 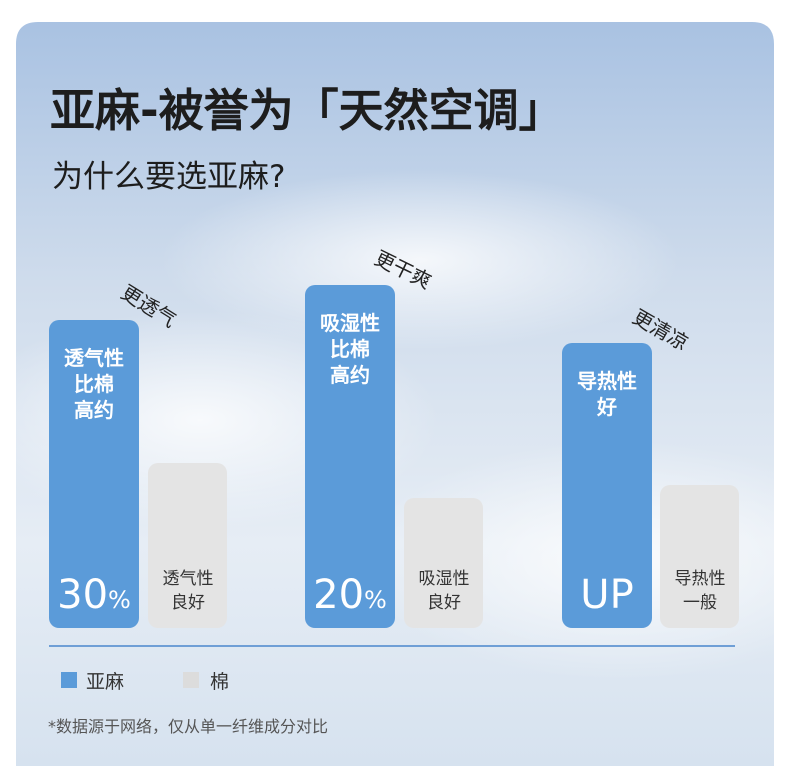 What do you see at coordinates (444, 579) in the screenshot?
I see `cotton-text: 吸湿性` at bounding box center [444, 579].